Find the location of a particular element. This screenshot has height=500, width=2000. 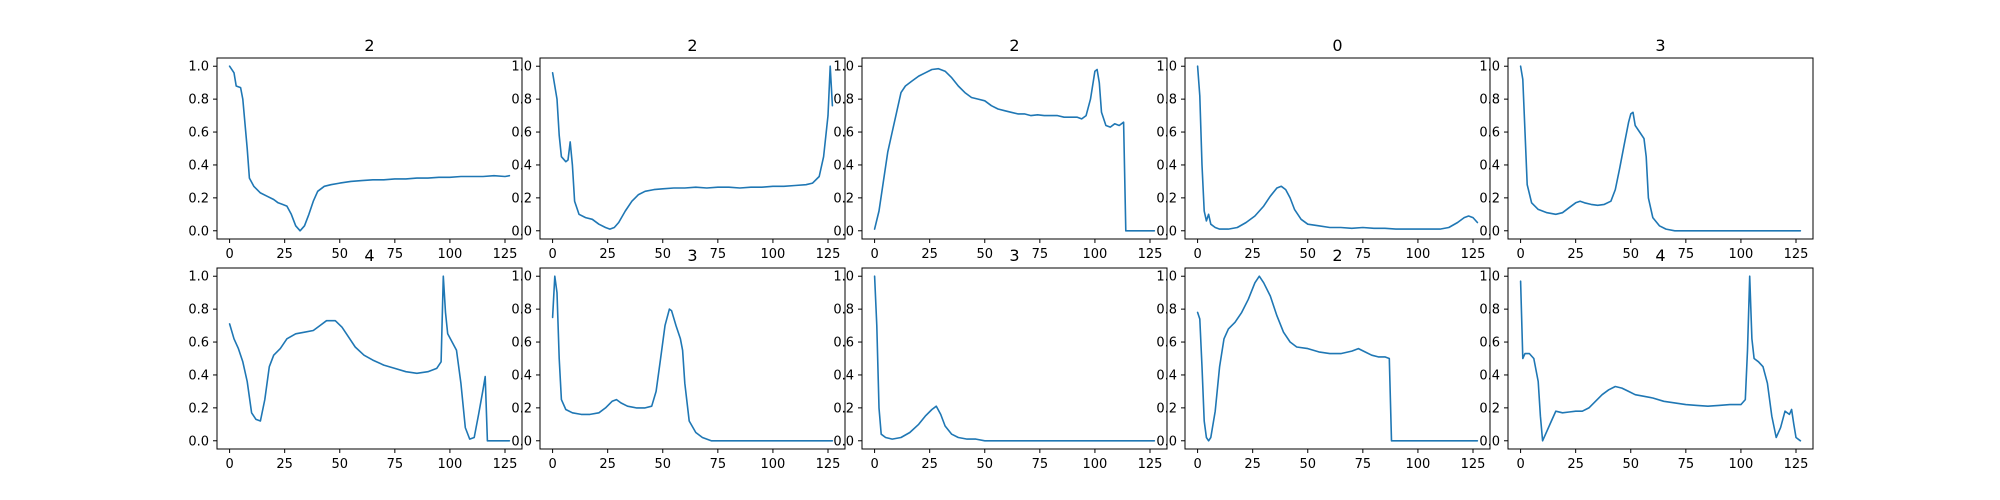

subplot-6: 4 0 25 50 75 100 125 0.0 0.2 0.4 0.6 0.8 1.0 is located at coordinates (355, 359).